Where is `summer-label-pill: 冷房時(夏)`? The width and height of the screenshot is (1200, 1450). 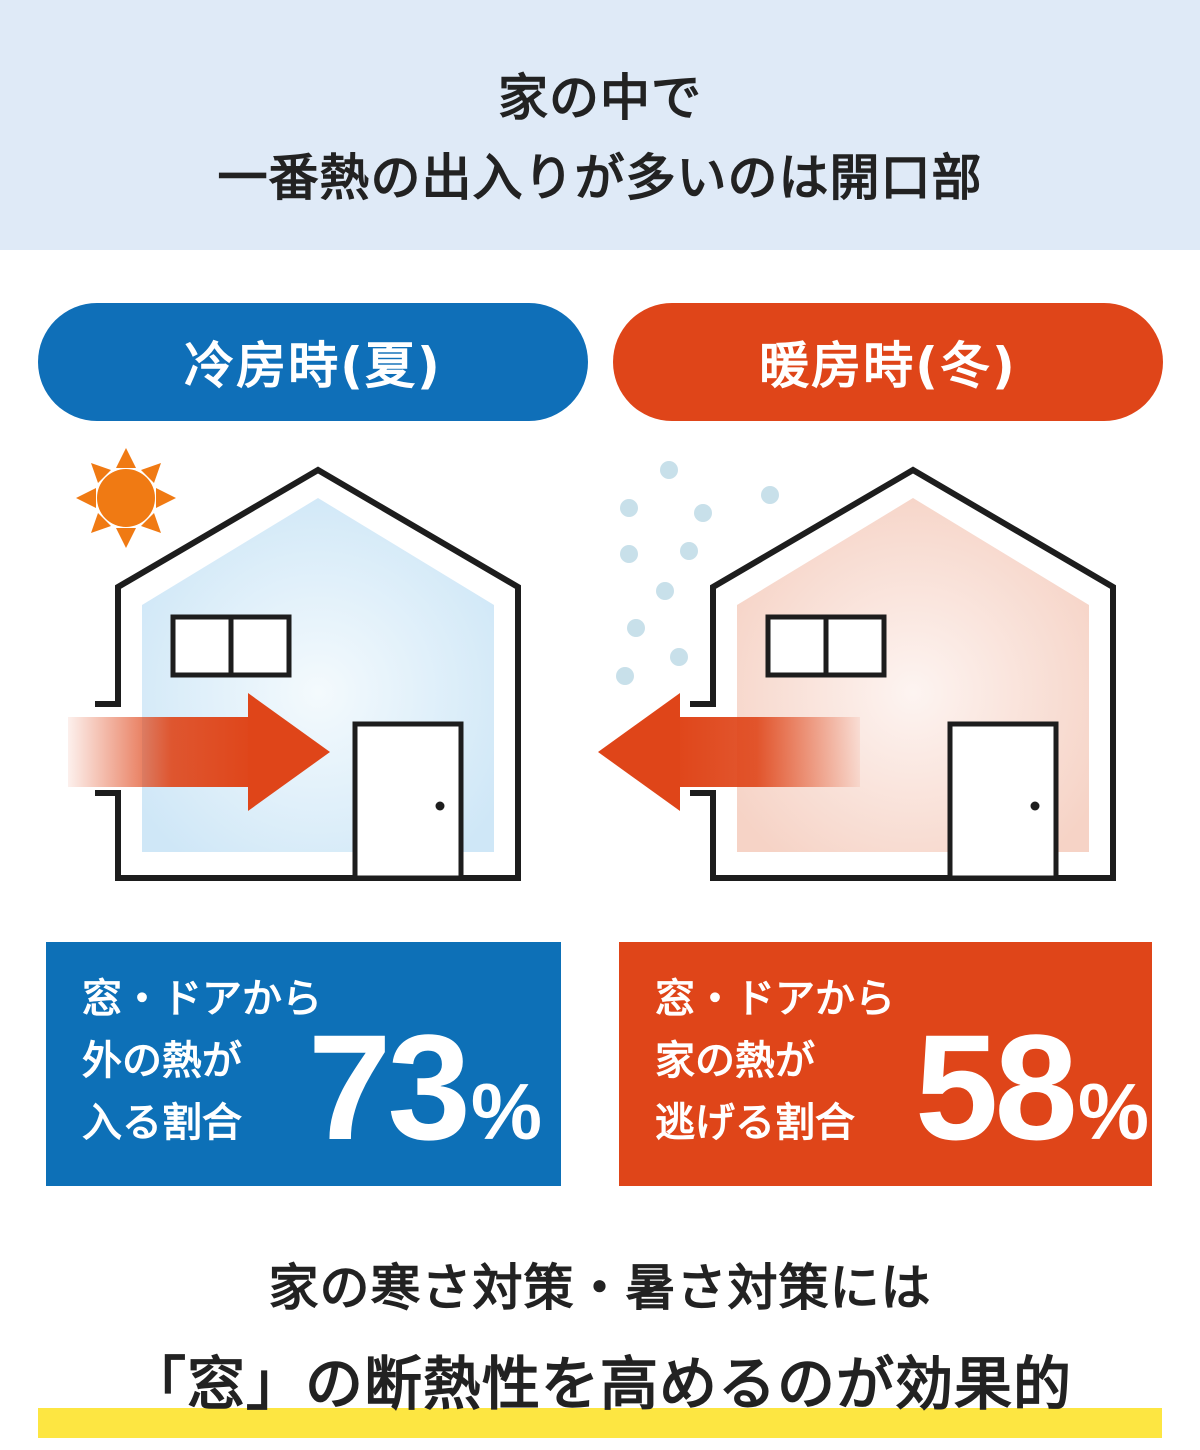
summer-label-pill: 冷房時(夏) is located at coordinates (313, 362).